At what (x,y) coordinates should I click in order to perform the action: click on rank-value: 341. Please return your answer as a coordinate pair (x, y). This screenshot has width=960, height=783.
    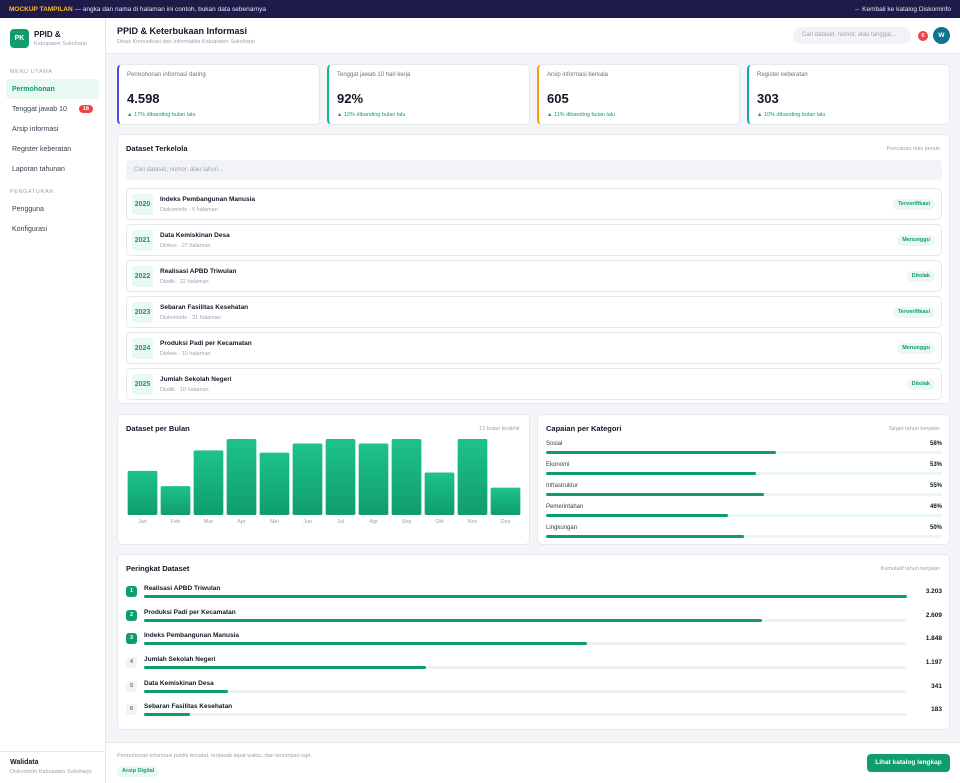
    Looking at the image, I should click on (936, 686).